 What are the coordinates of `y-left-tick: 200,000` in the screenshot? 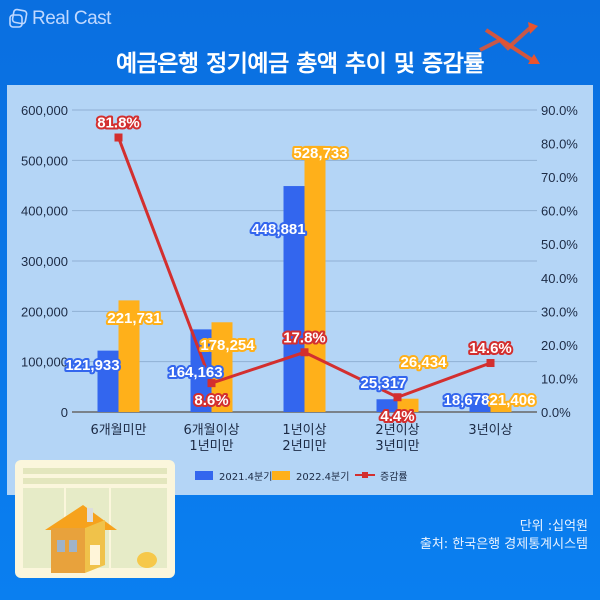 It's located at (44, 311).